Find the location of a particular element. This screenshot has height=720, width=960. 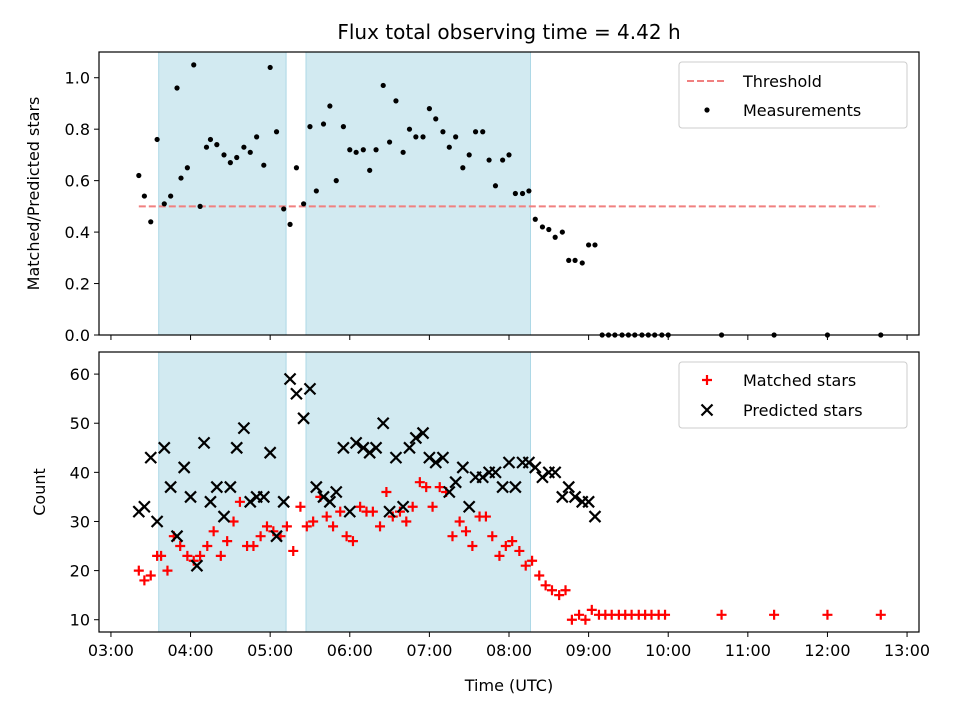

legend-threshold-label: Threshold is located at coordinates (782, 81).